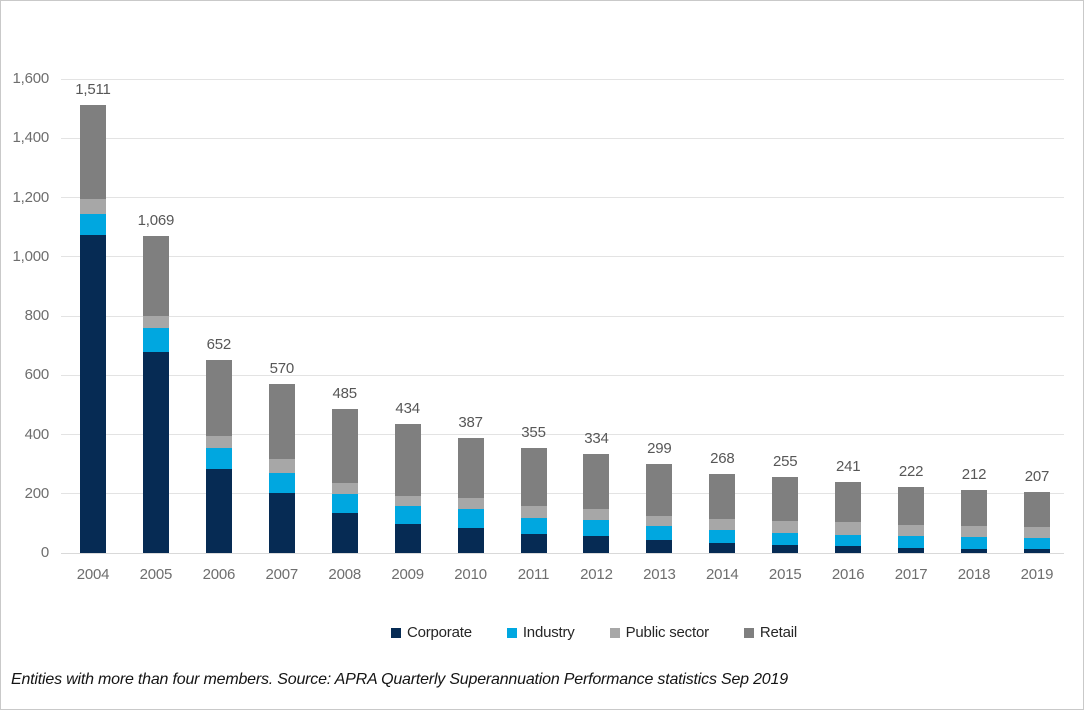 This screenshot has width=1084, height=710. Describe the element at coordinates (722, 524) in the screenshot. I see `bar-segment-public-sector-2014` at that location.